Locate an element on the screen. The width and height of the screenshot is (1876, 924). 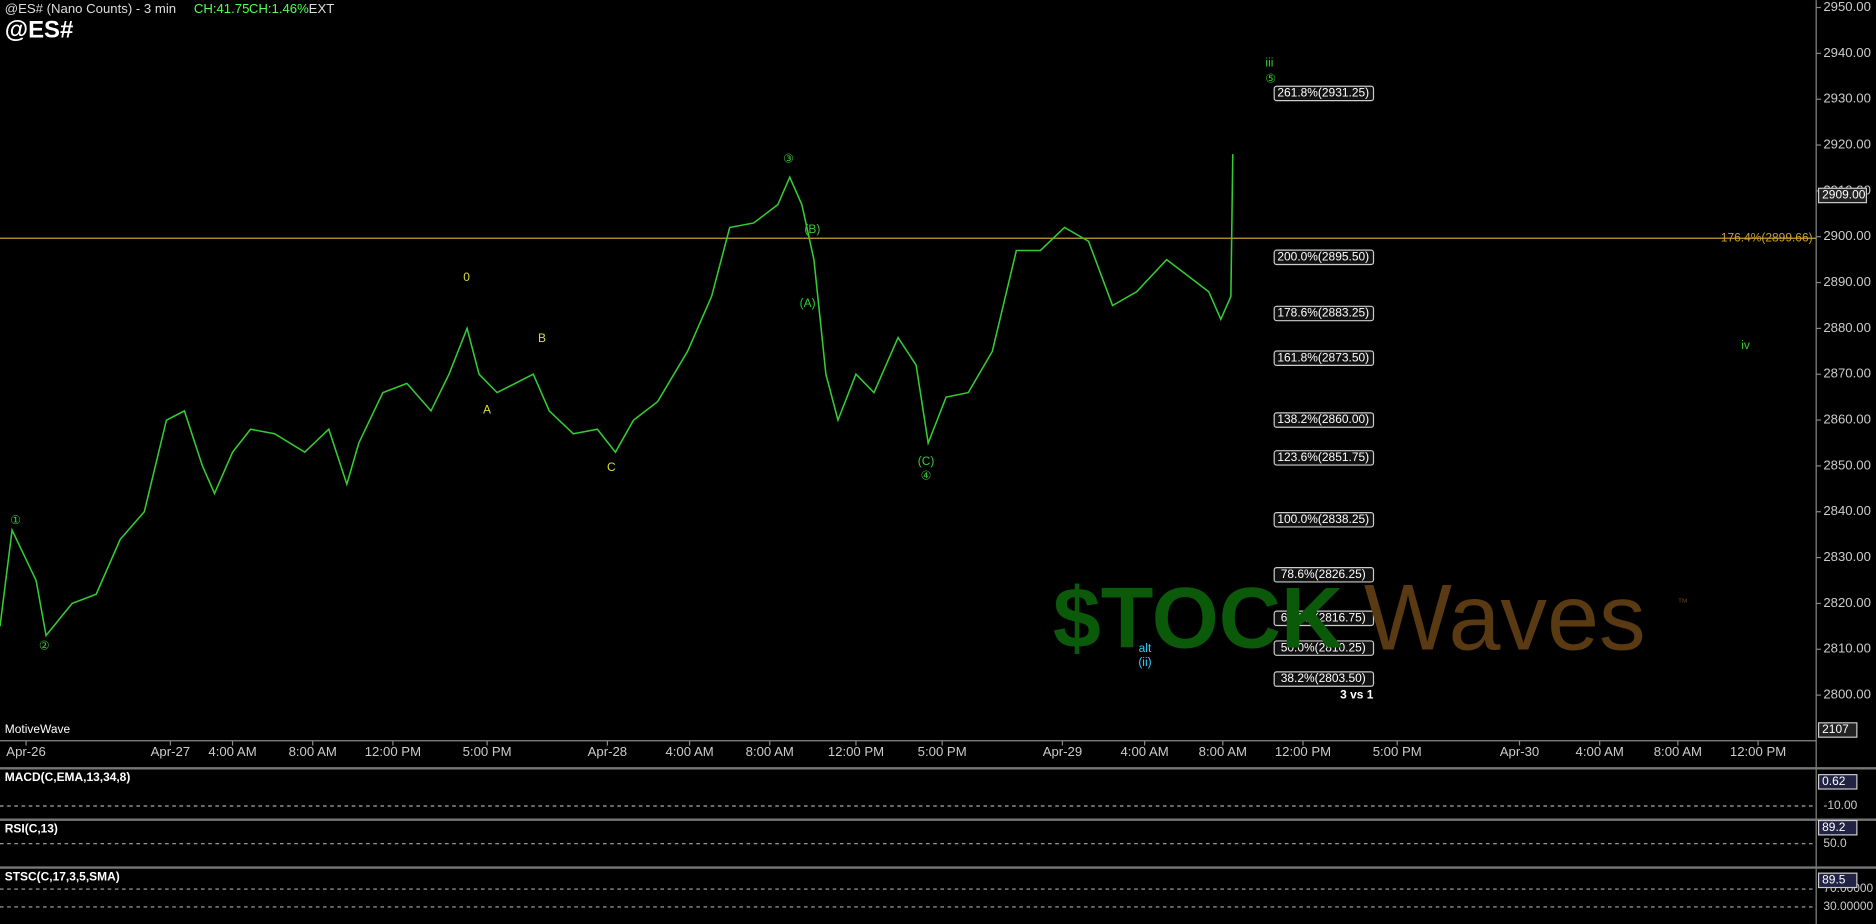
y-tick-label: 2920.00 is located at coordinates (1847, 144).